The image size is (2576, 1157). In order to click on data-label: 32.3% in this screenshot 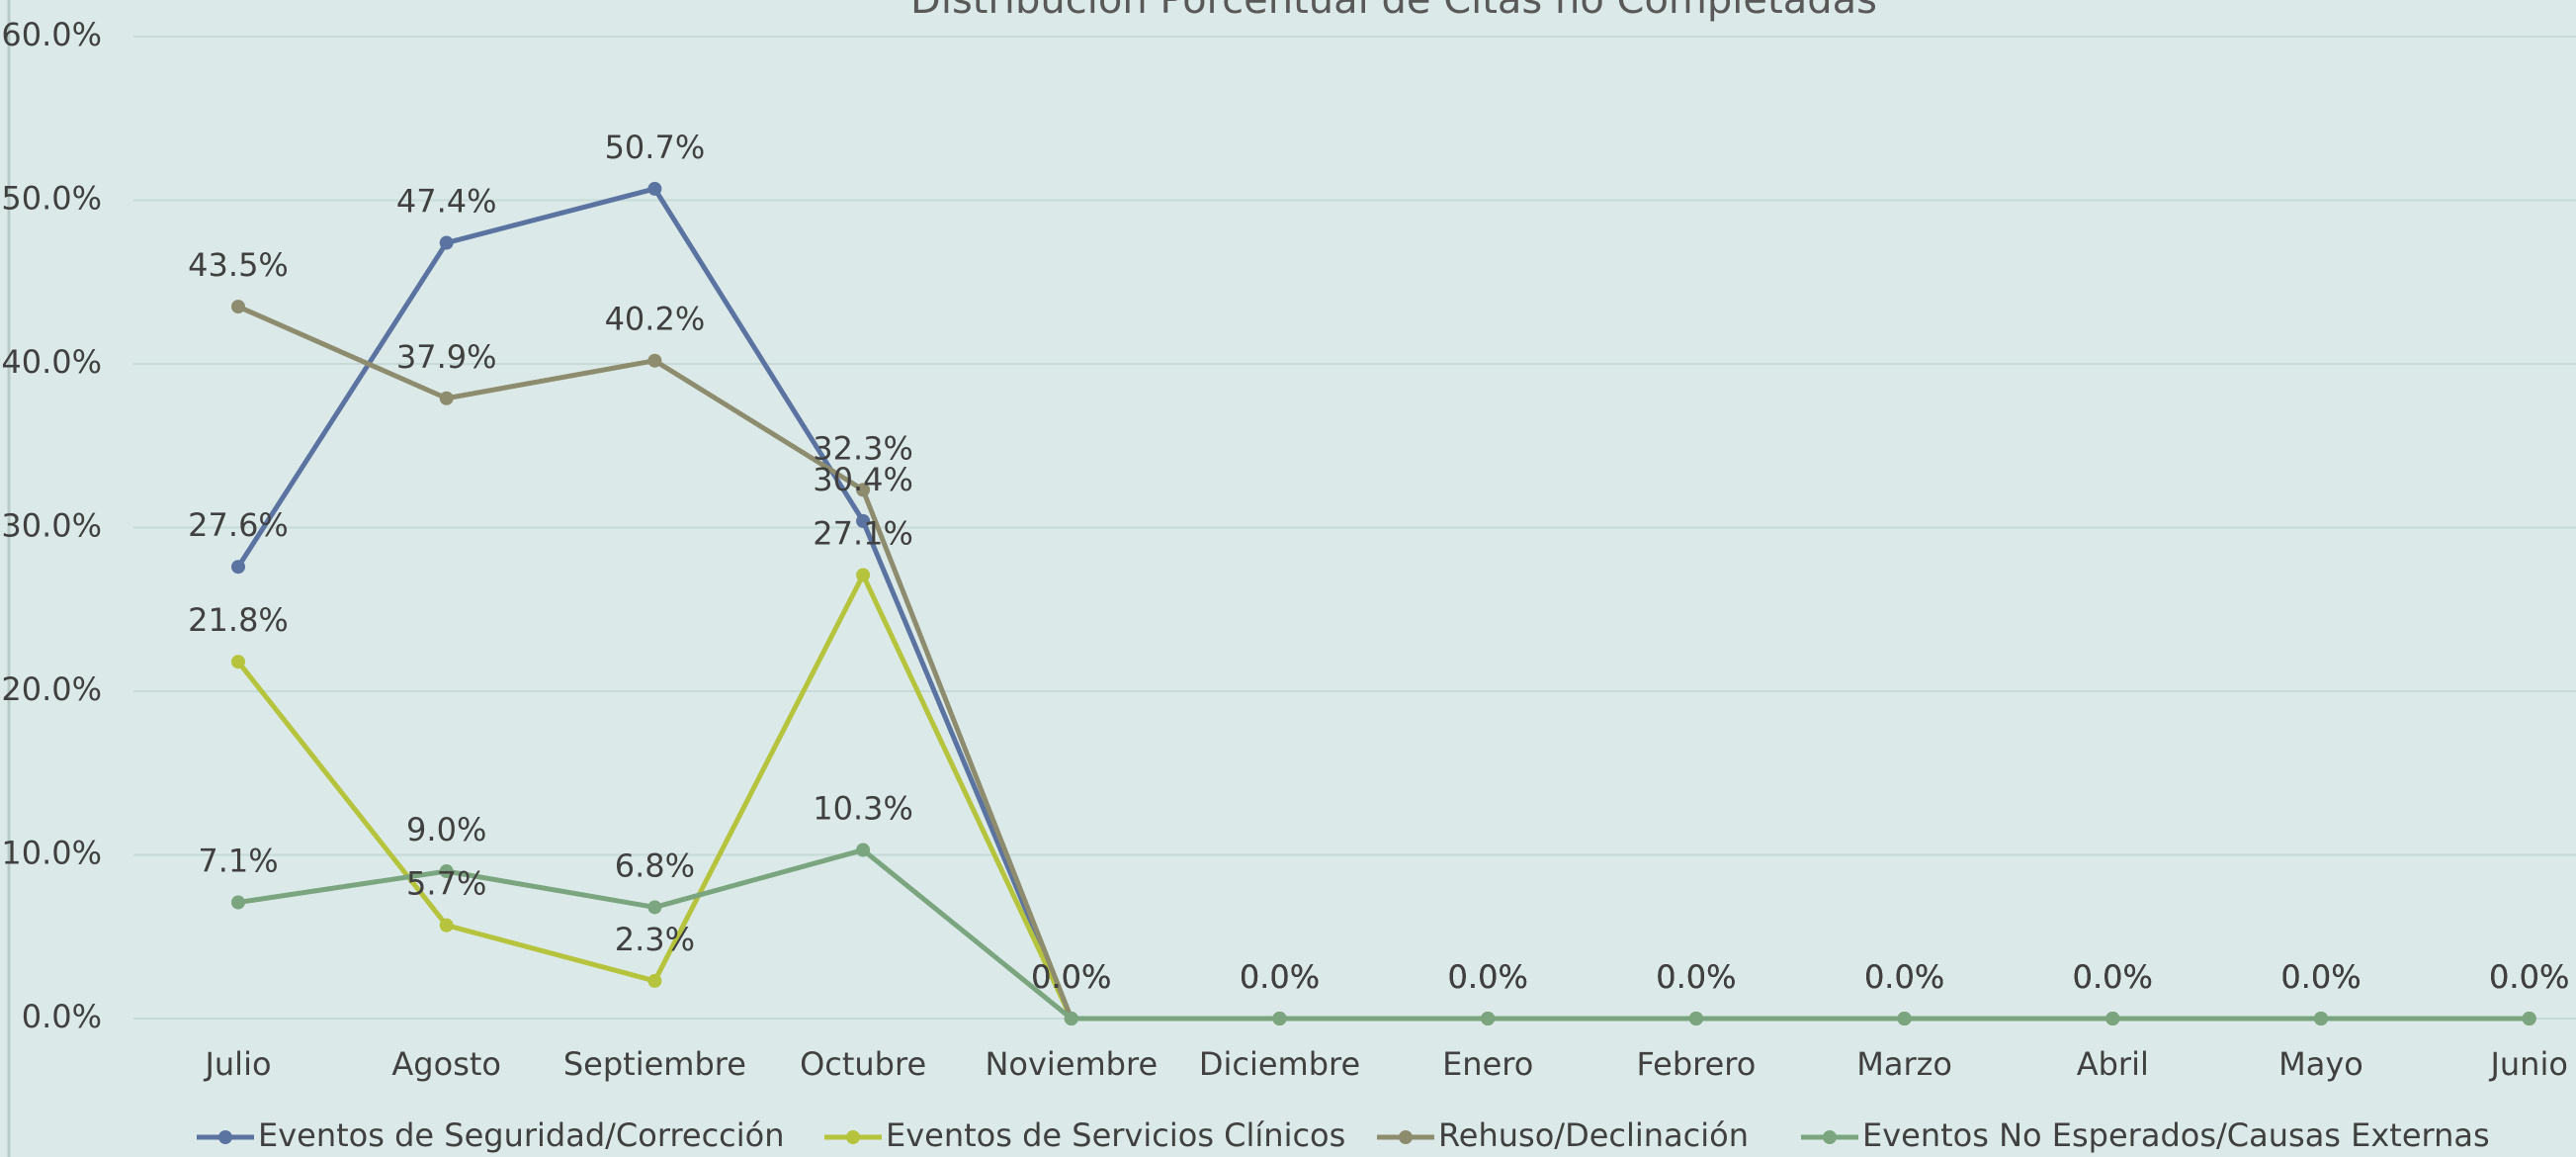, I will do `click(863, 448)`.